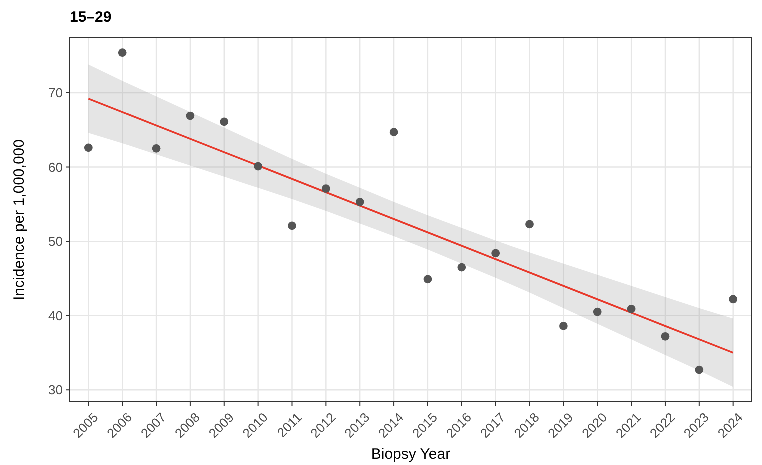 This screenshot has width=762, height=465. I want to click on y-tick-label: 40, so click(55, 316).